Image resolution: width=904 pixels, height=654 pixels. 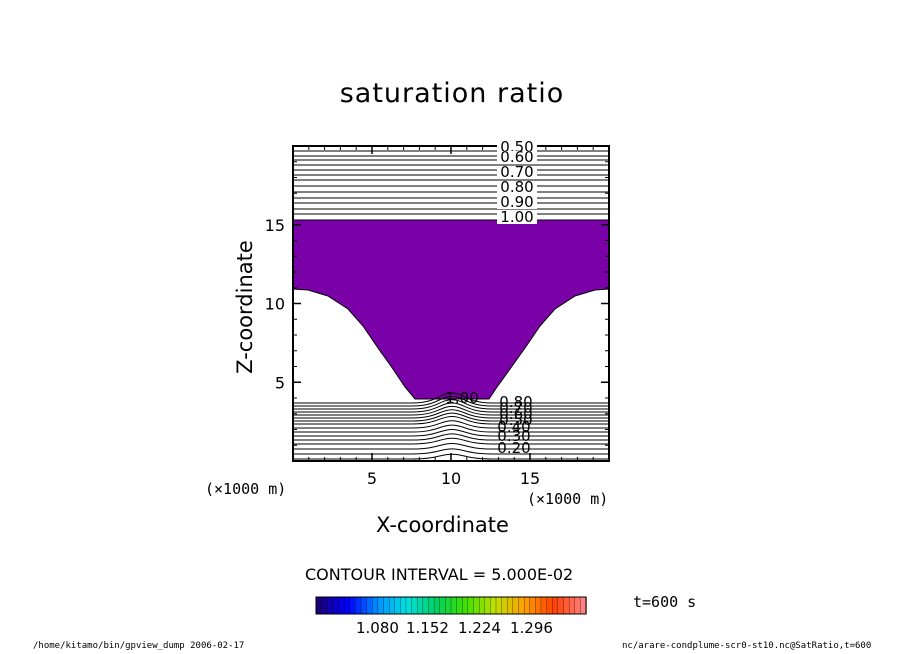 What do you see at coordinates (515, 414) in the screenshot?
I see `contour-label-lower: 0.60` at bounding box center [515, 414].